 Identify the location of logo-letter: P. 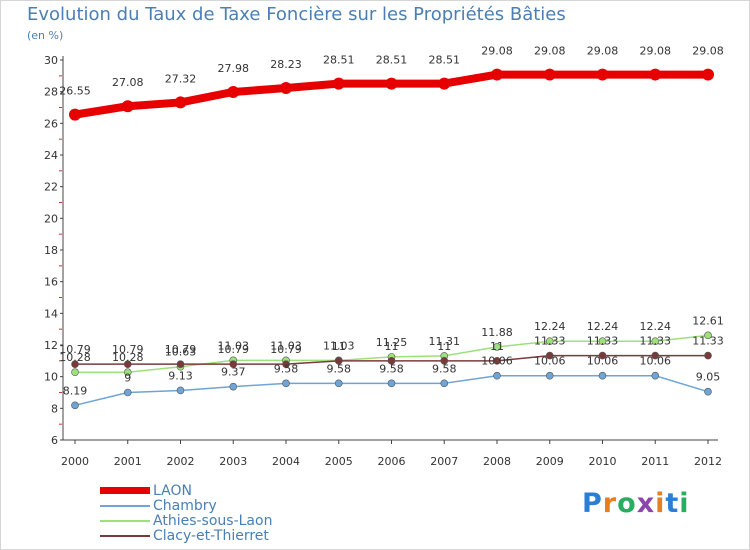
(592, 503).